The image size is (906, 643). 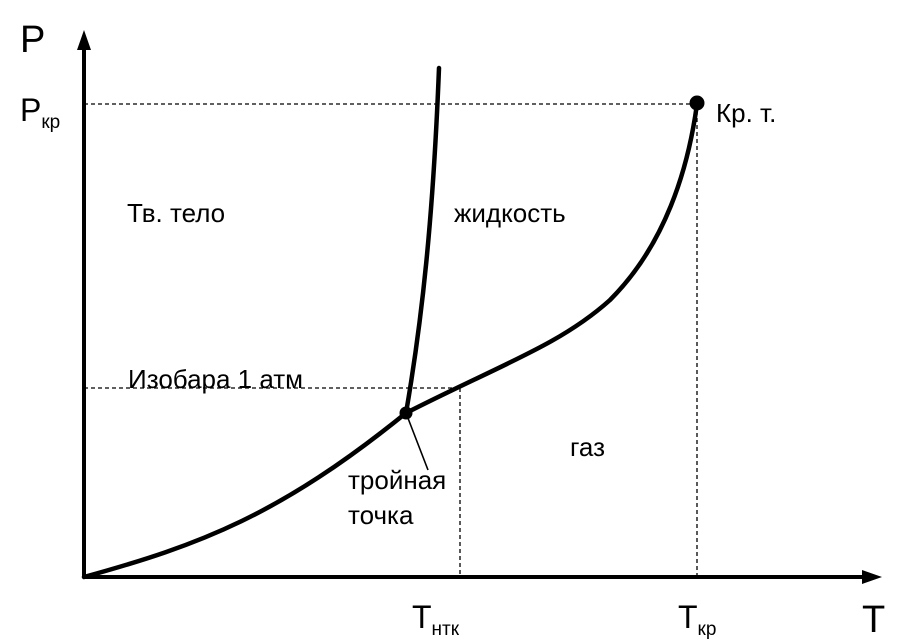 What do you see at coordinates (446, 629) in the screenshot?
I see `t-ntk-sub: нтк` at bounding box center [446, 629].